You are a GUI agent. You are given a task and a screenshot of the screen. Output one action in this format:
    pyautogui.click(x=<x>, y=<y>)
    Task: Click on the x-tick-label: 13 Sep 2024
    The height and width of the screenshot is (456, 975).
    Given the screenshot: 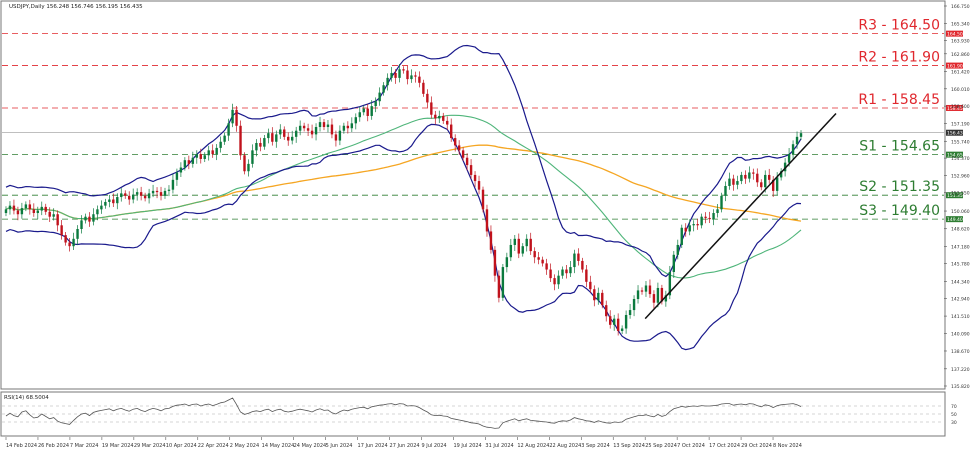 What is the action you would take?
    pyautogui.click(x=629, y=446)
    